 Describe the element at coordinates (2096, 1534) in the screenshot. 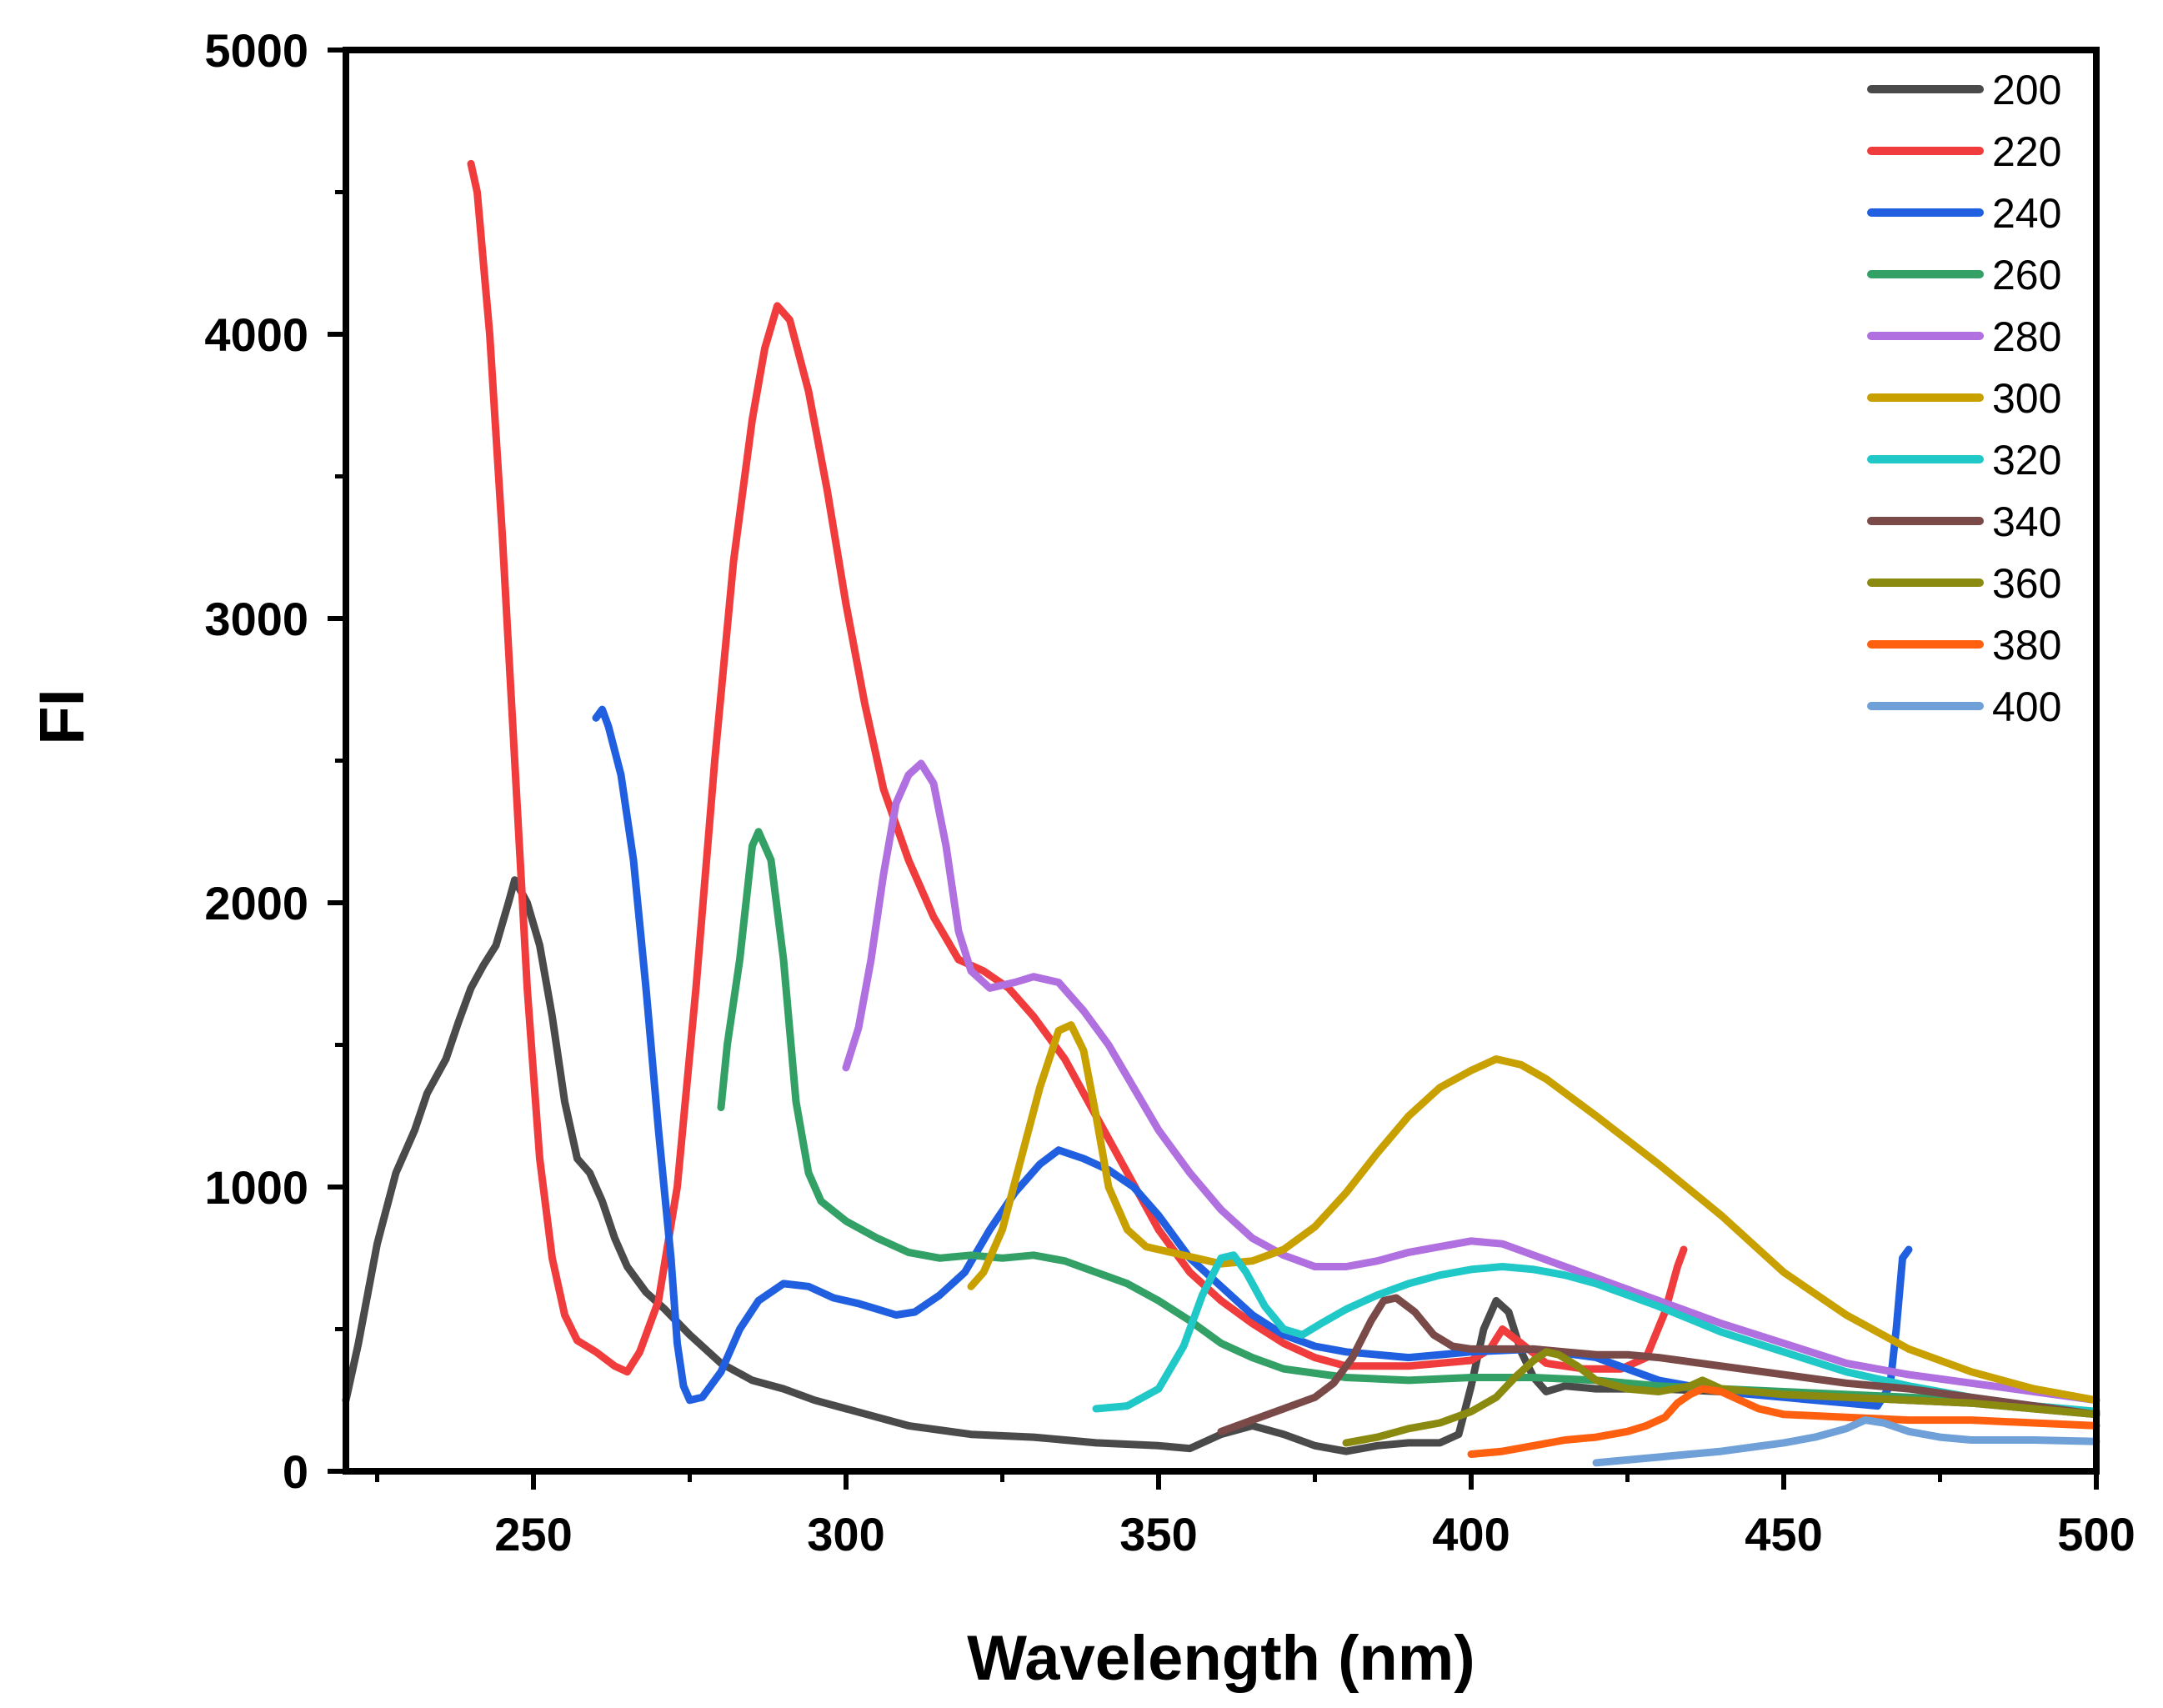

I see `x-tick-label-500: 500` at that location.